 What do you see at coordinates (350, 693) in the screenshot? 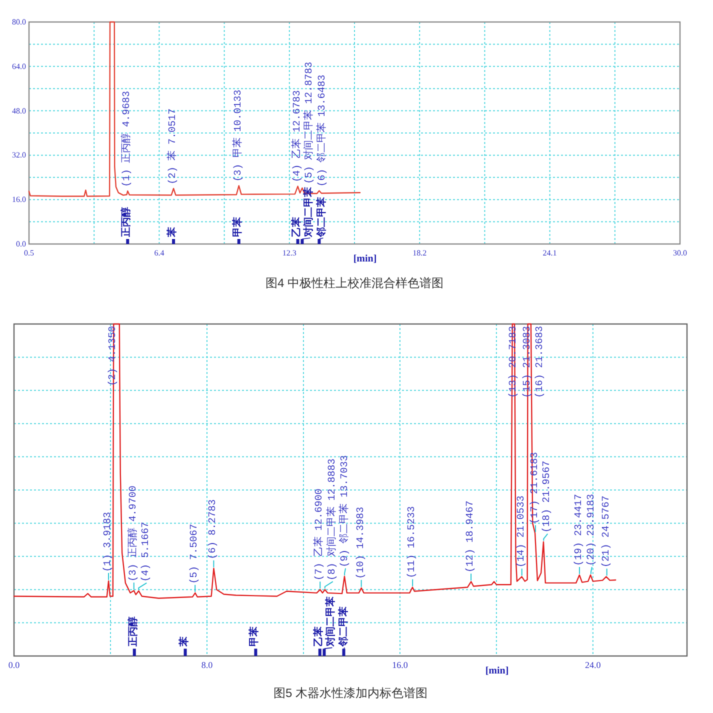
I see `text: 图5 木器水性漆加内标色谱图` at bounding box center [350, 693].